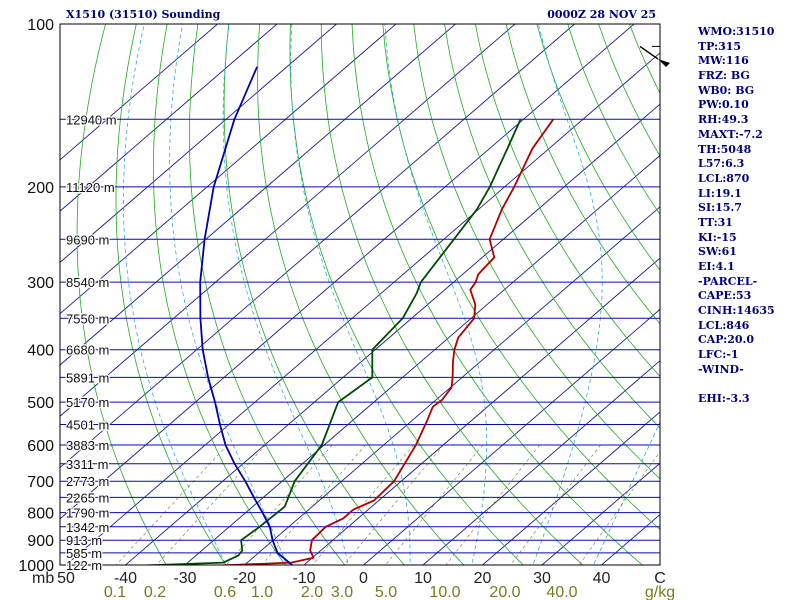 Image resolution: width=800 pixels, height=600 pixels. What do you see at coordinates (715, 222) in the screenshot?
I see `index-item: TT:31` at bounding box center [715, 222].